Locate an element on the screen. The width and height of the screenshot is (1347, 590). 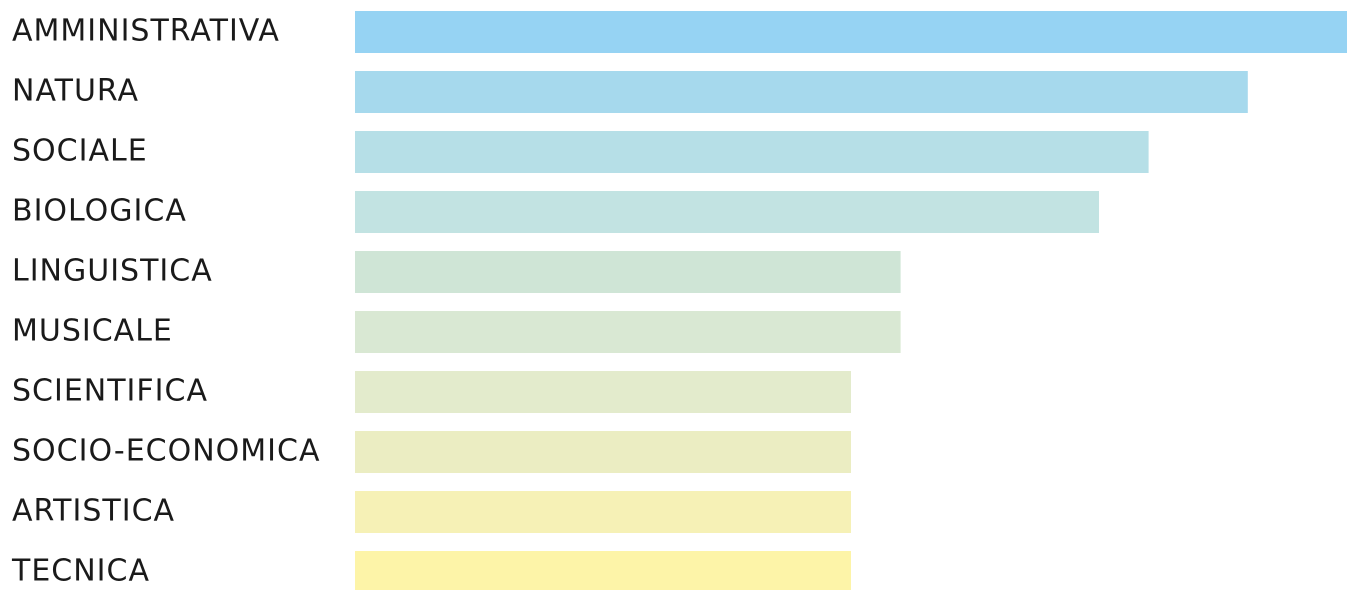
category-label: LINGUISTICA is located at coordinates (112, 271).